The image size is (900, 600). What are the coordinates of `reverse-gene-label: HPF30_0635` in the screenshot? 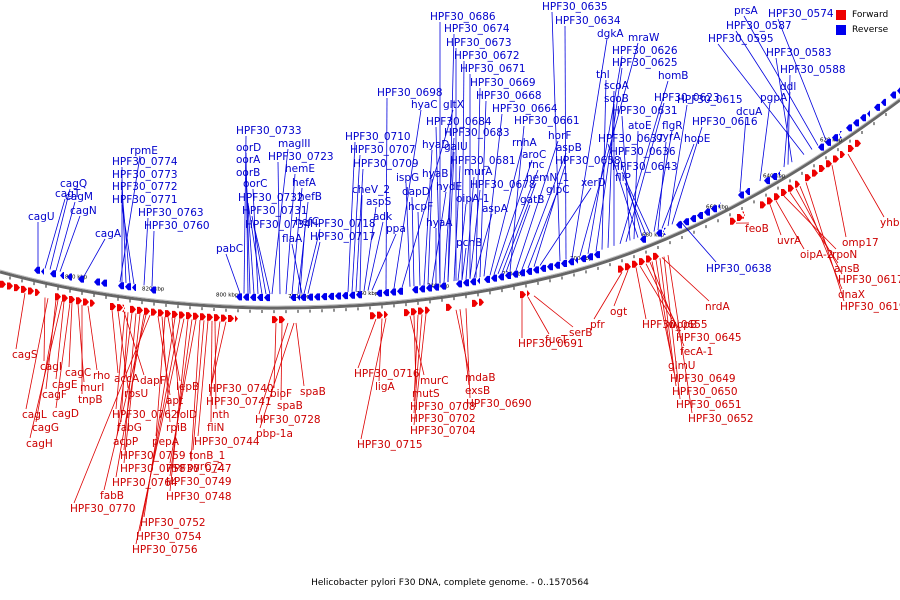 It's located at (575, 7).